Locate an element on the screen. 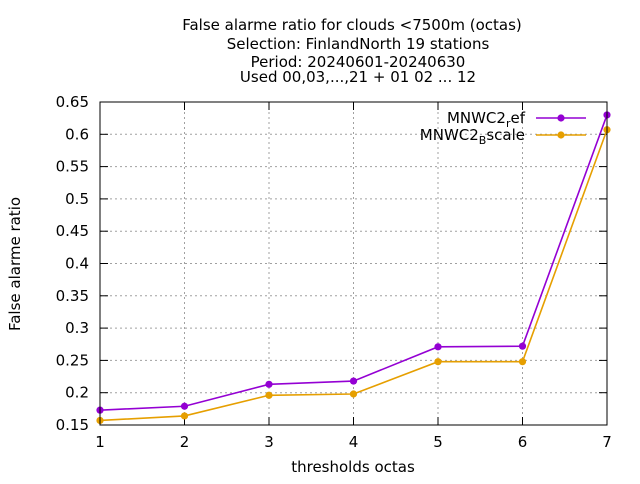 This screenshot has width=640, height=484. x-tick-label: 4 is located at coordinates (354, 442).